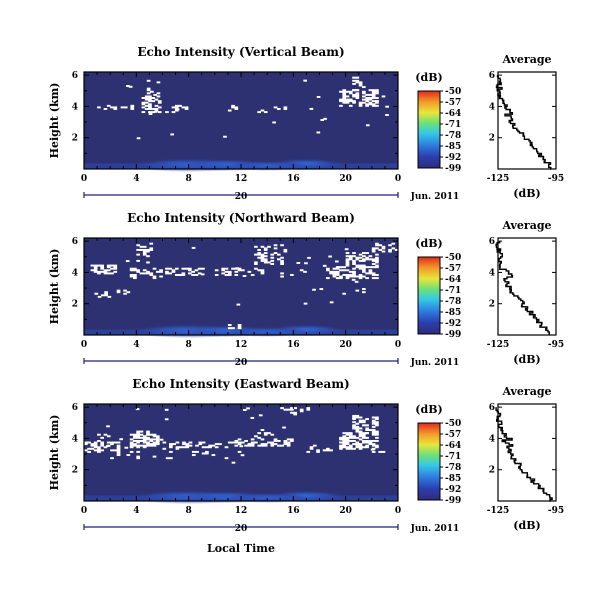 The image size is (610, 598). I want to click on colorbar, so click(429, 129).